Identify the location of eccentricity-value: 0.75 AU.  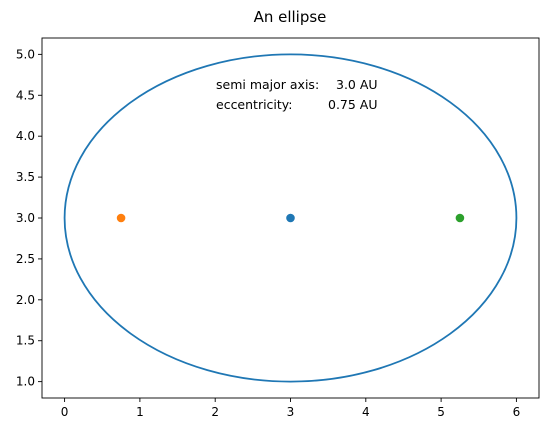
(353, 104).